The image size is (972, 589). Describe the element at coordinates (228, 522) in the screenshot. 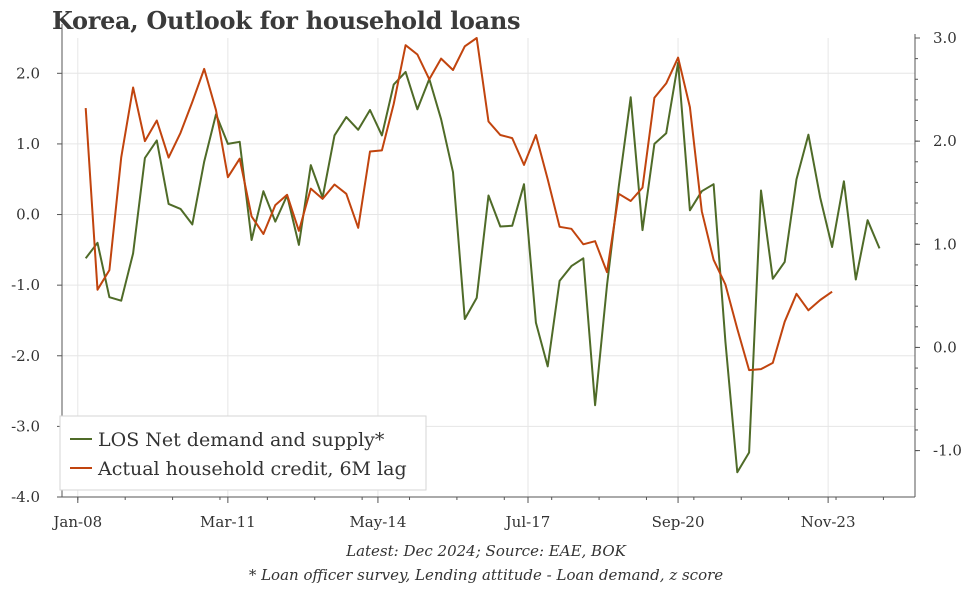

I see `x-tick-label: Mar-11` at that location.